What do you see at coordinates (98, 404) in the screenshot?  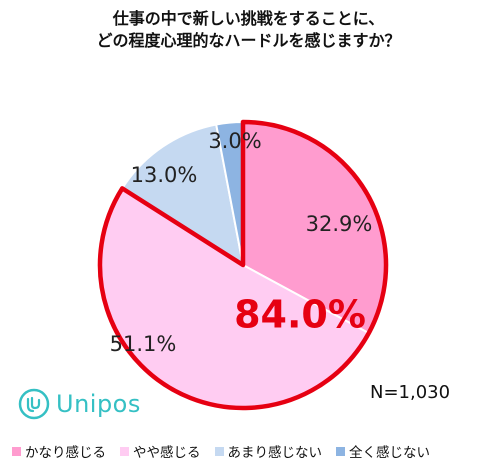 I see `unipos-logo-text: Unipos` at bounding box center [98, 404].